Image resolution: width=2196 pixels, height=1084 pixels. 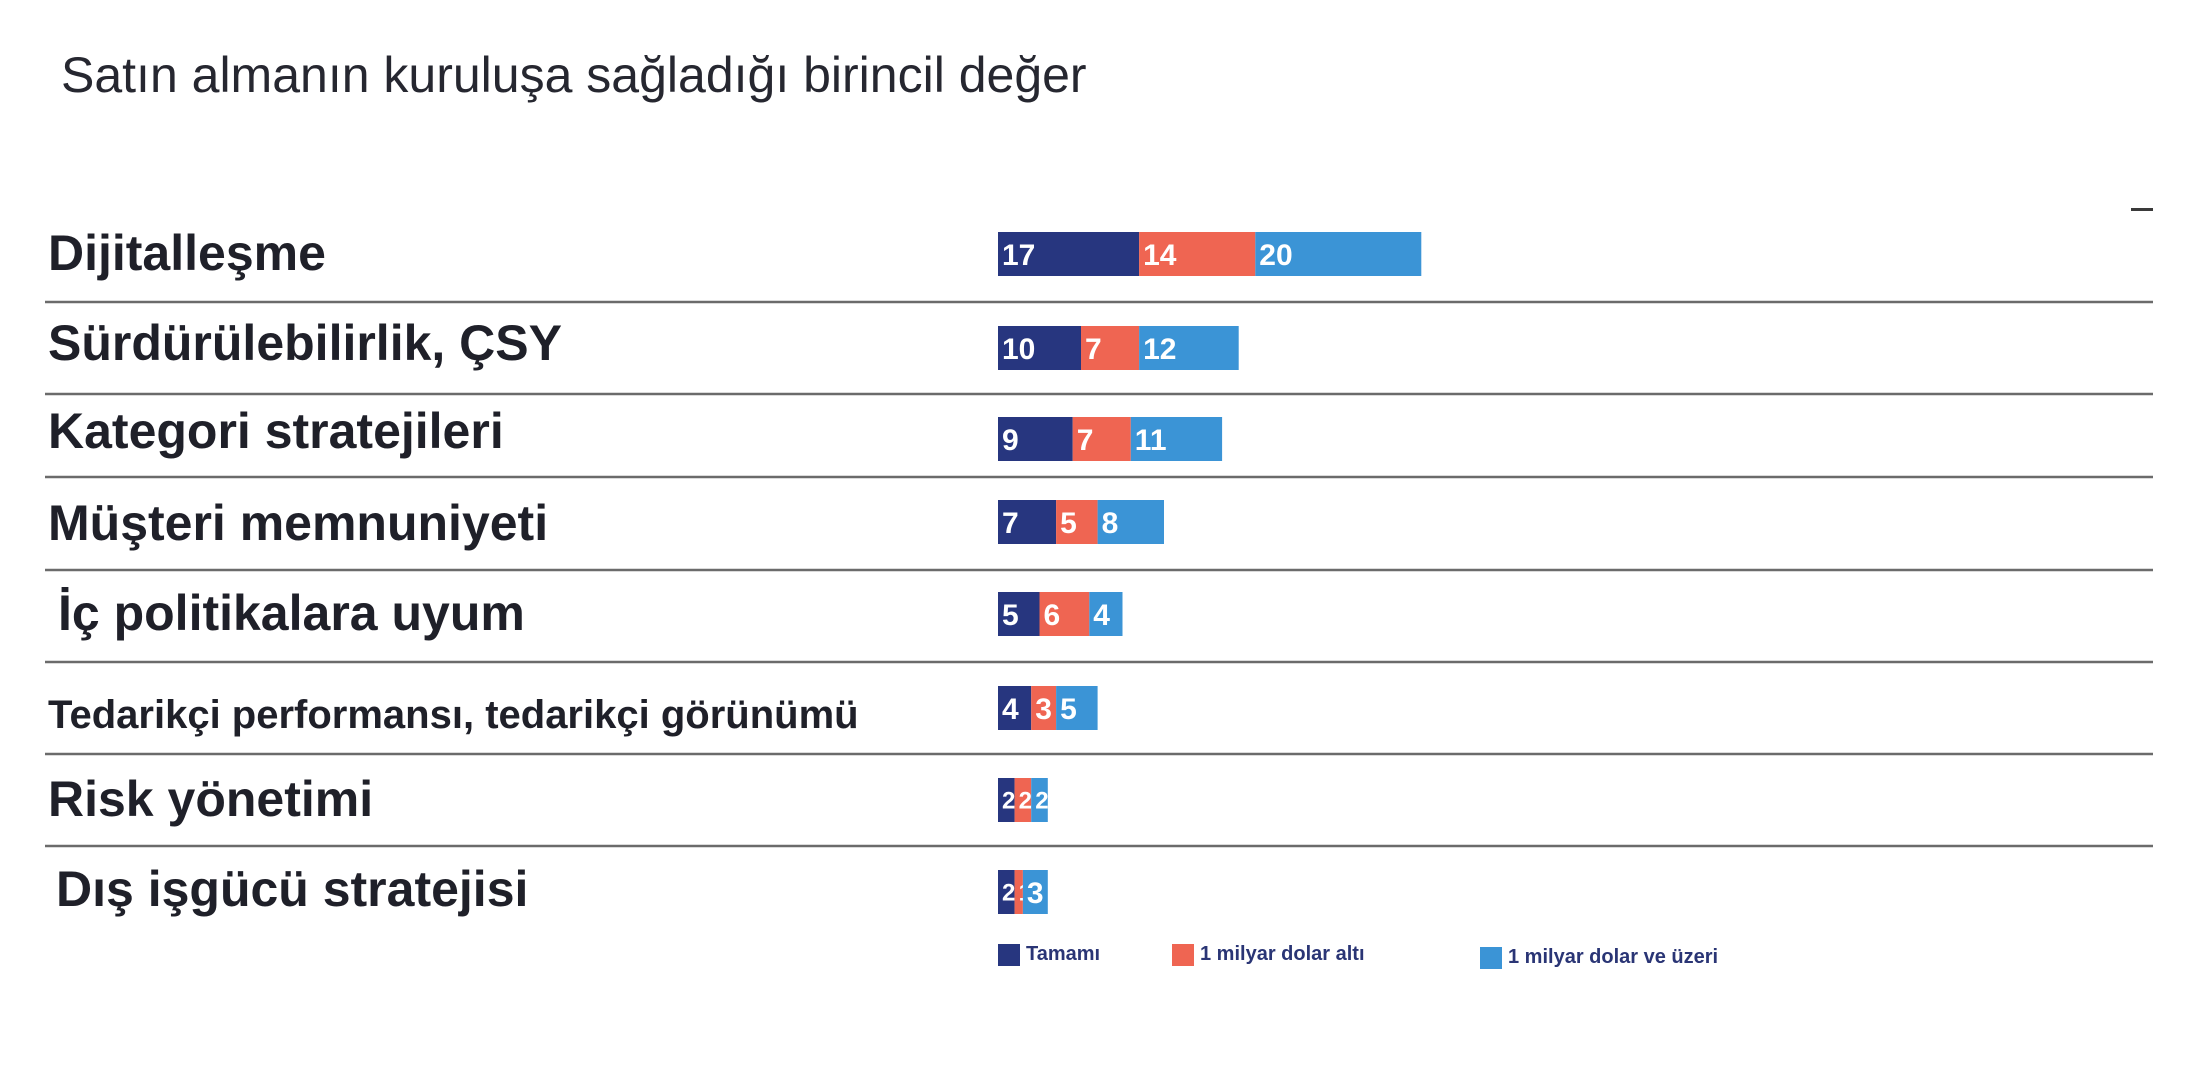 I want to click on legend-label-uzeri: 1 milyar dolar ve üzeri, so click(x=1613, y=957).